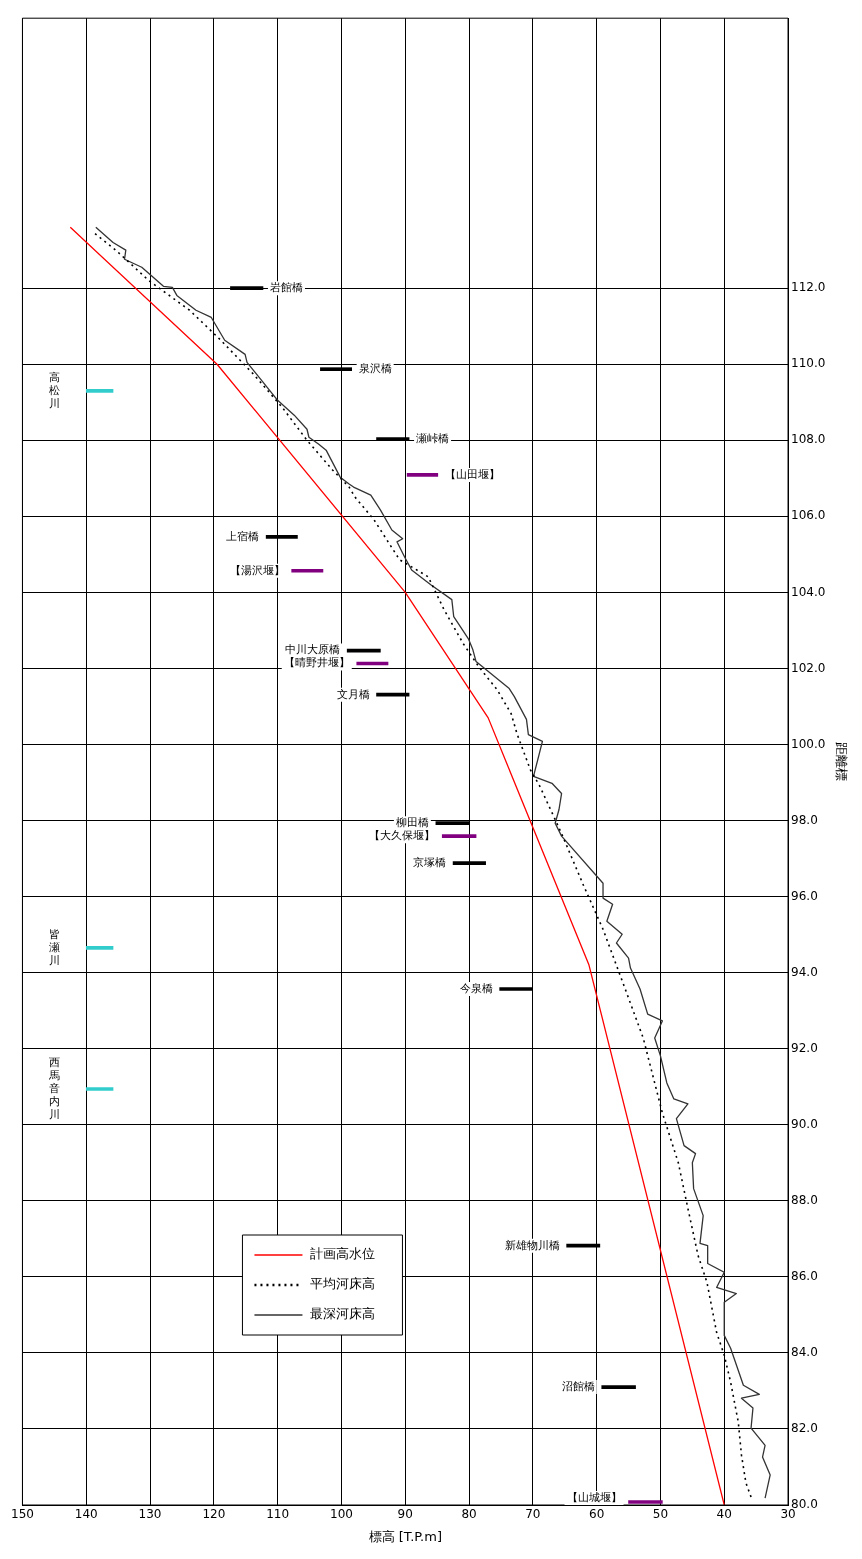 The image size is (862, 1559). I want to click on series-label: 文月橋, so click(353, 694).